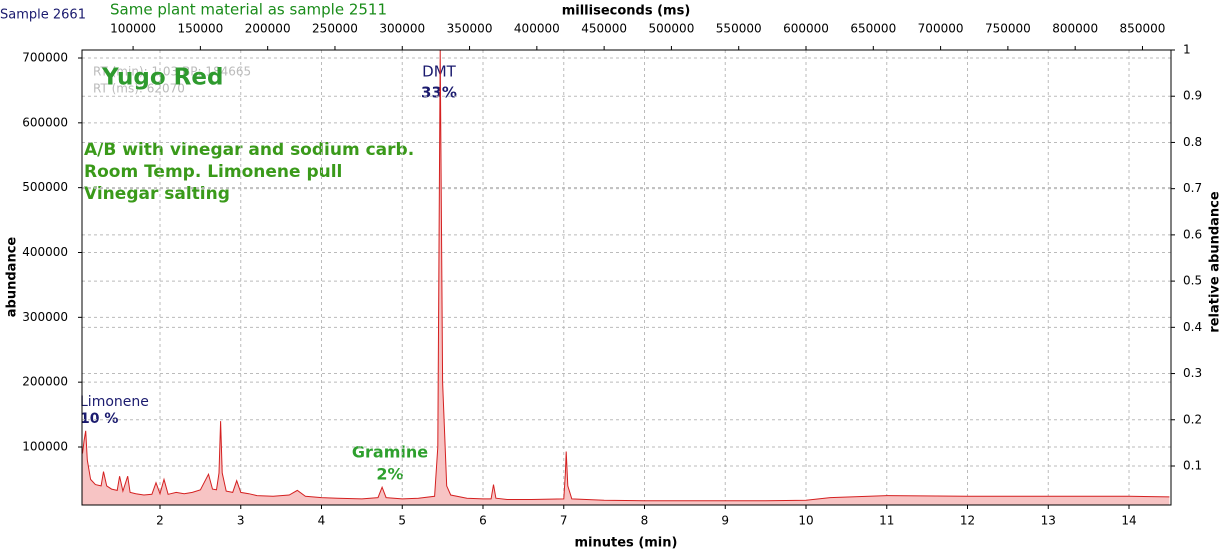 The width and height of the screenshot is (1226, 554). I want to click on y2-tick-label: 0.7, so click(1192, 188).